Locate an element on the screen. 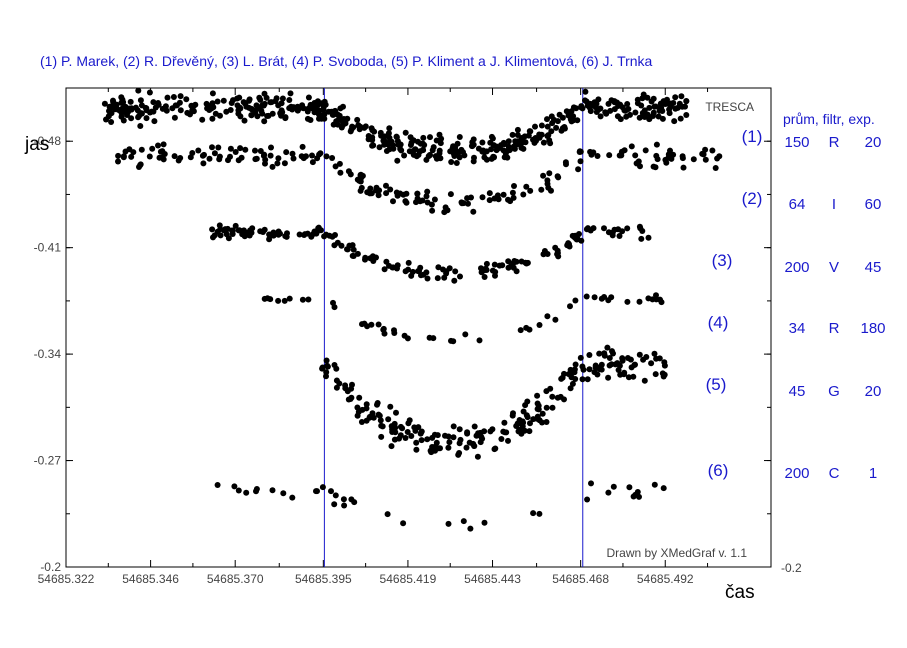 The height and width of the screenshot is (648, 907). y-axis-title: jas is located at coordinates (36, 144).